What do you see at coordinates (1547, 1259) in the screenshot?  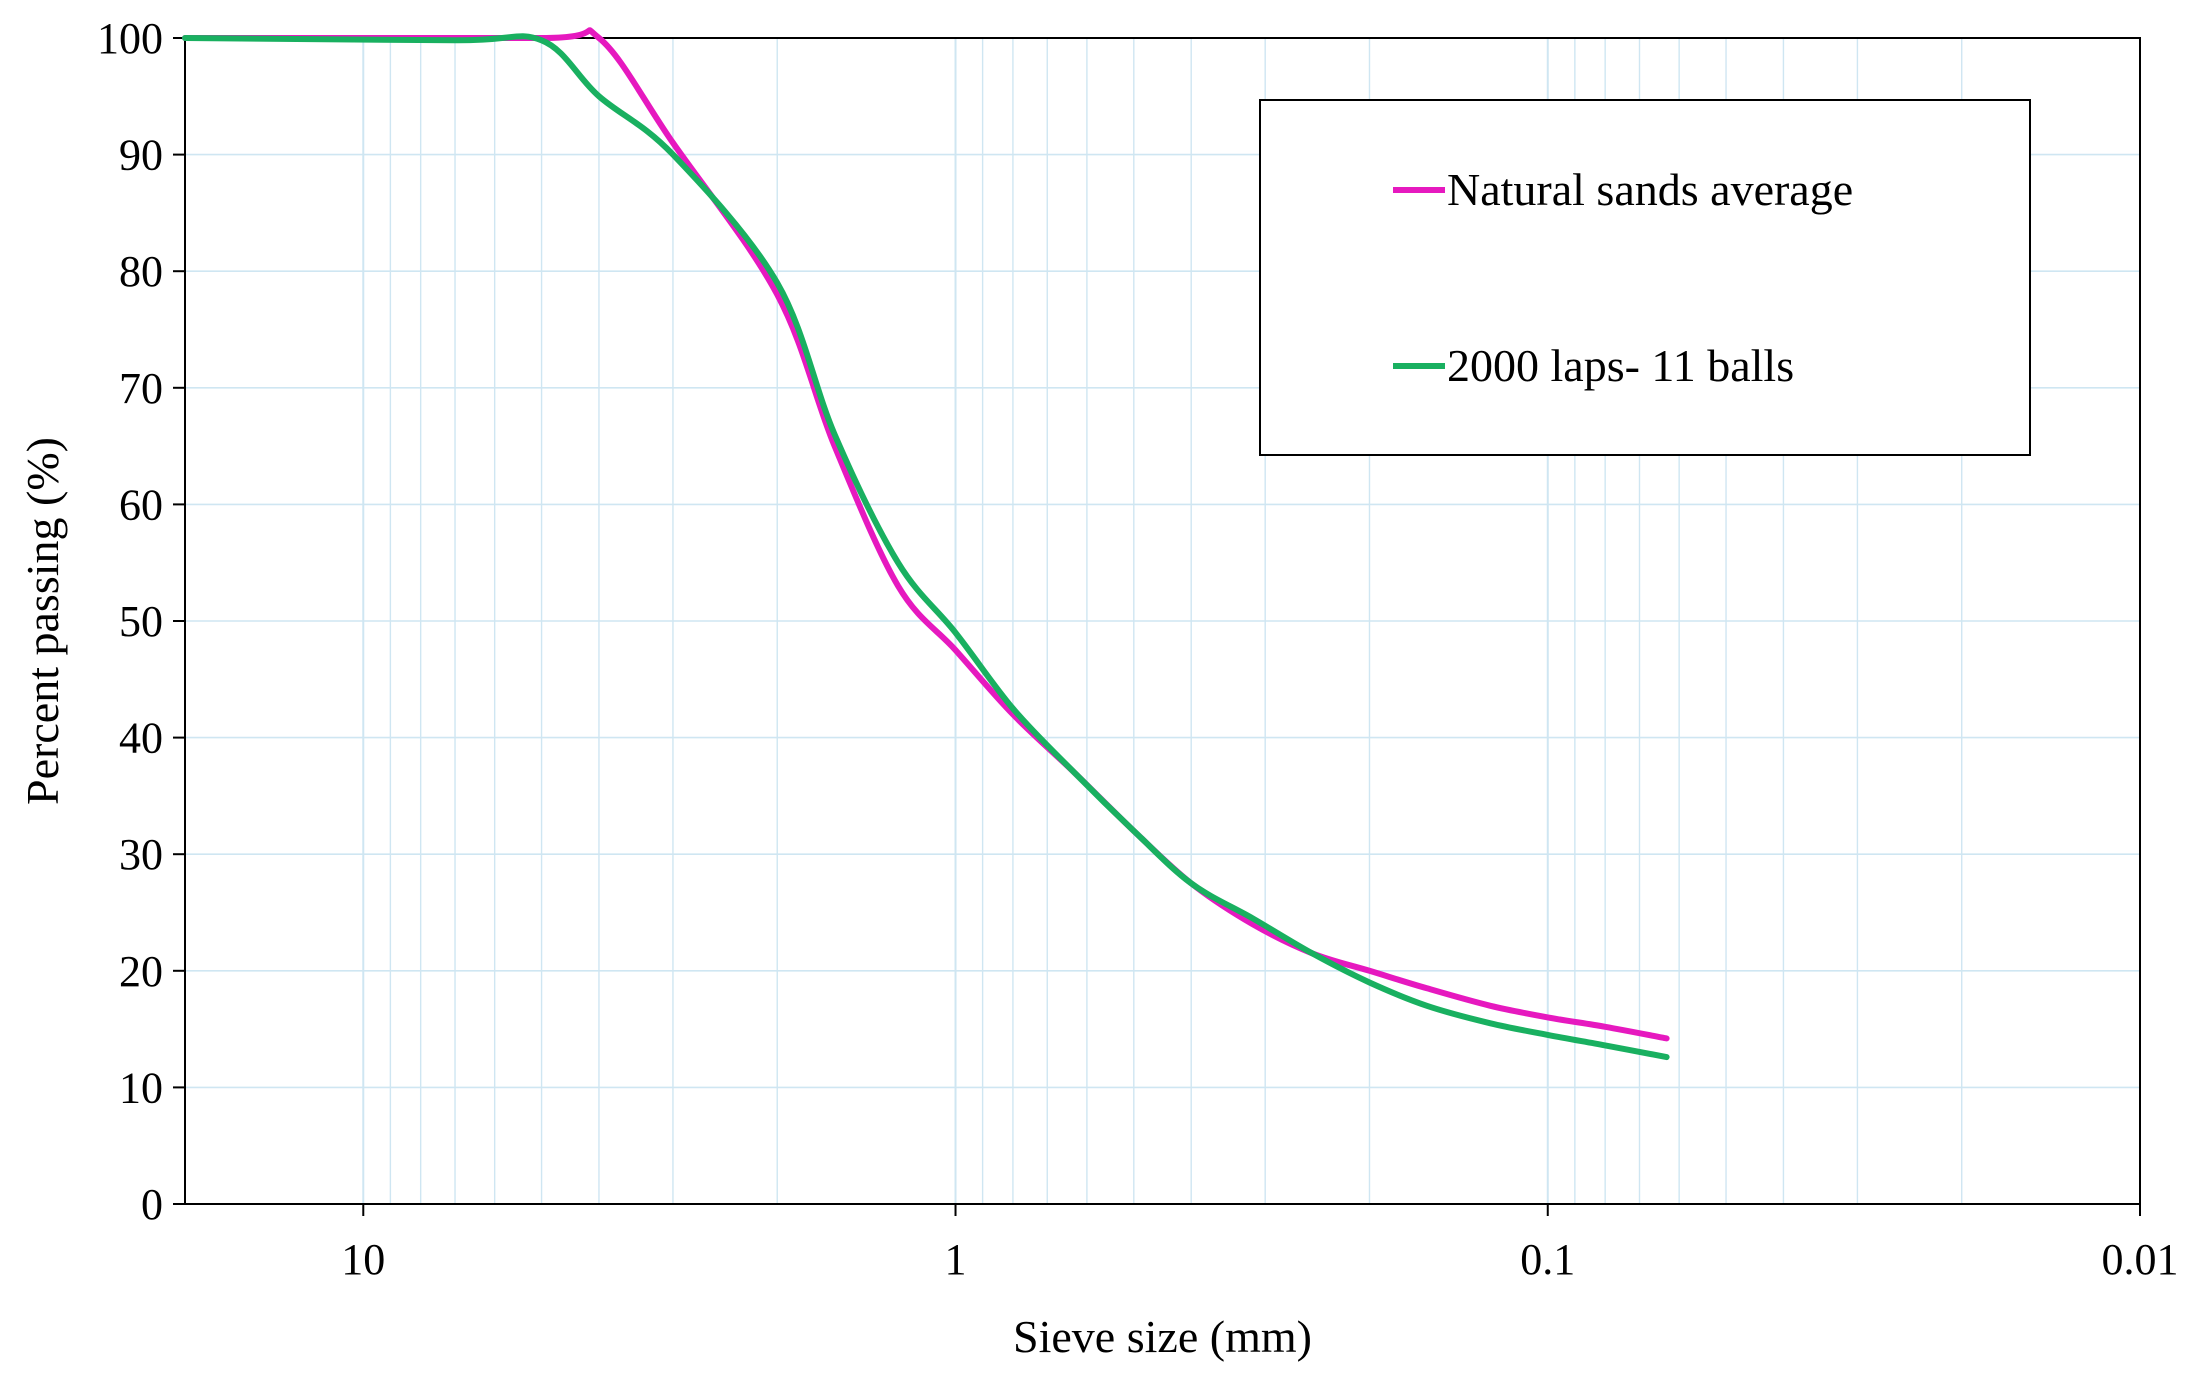 I see `x-tick-label: 0.1` at bounding box center [1547, 1259].